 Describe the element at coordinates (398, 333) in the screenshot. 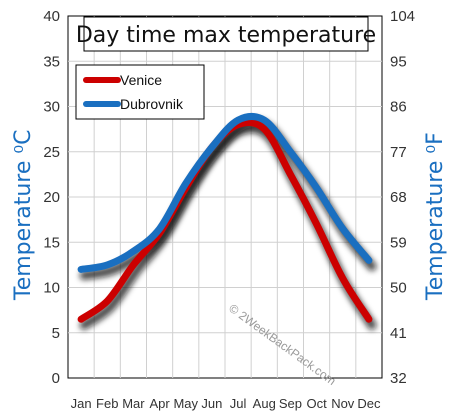

I see `y-tick-right: 41` at that location.